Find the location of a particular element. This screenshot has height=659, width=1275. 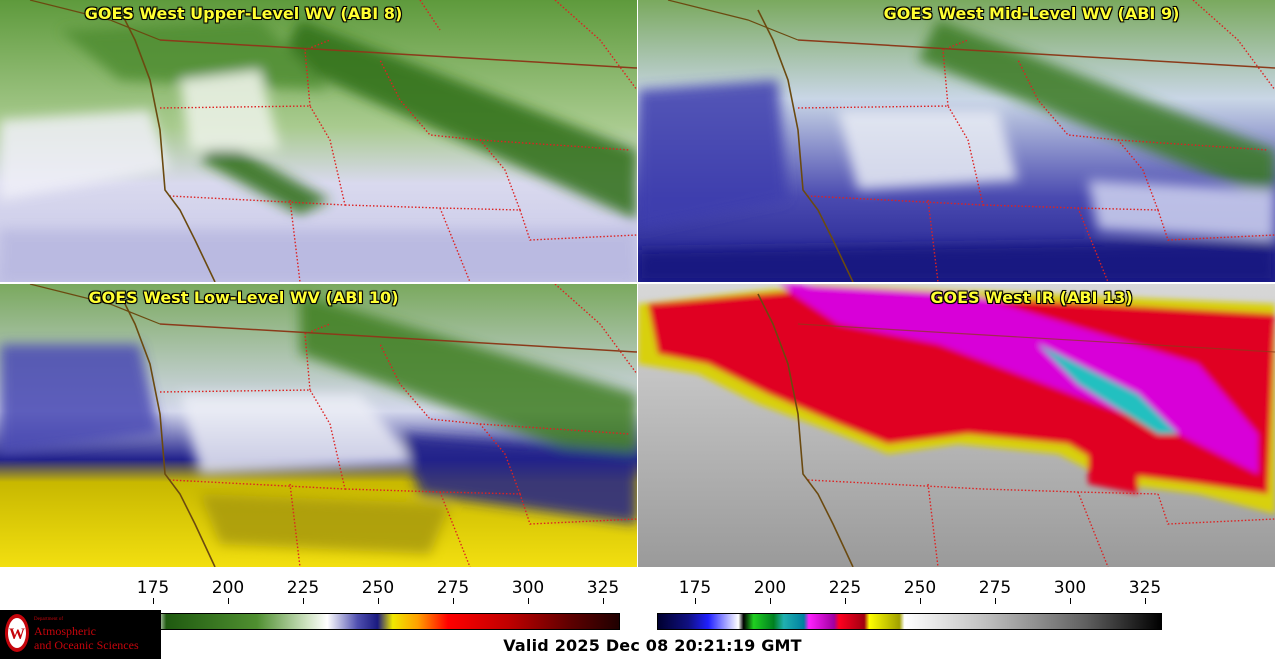

svg-text: W is located at coordinates (17, 634).